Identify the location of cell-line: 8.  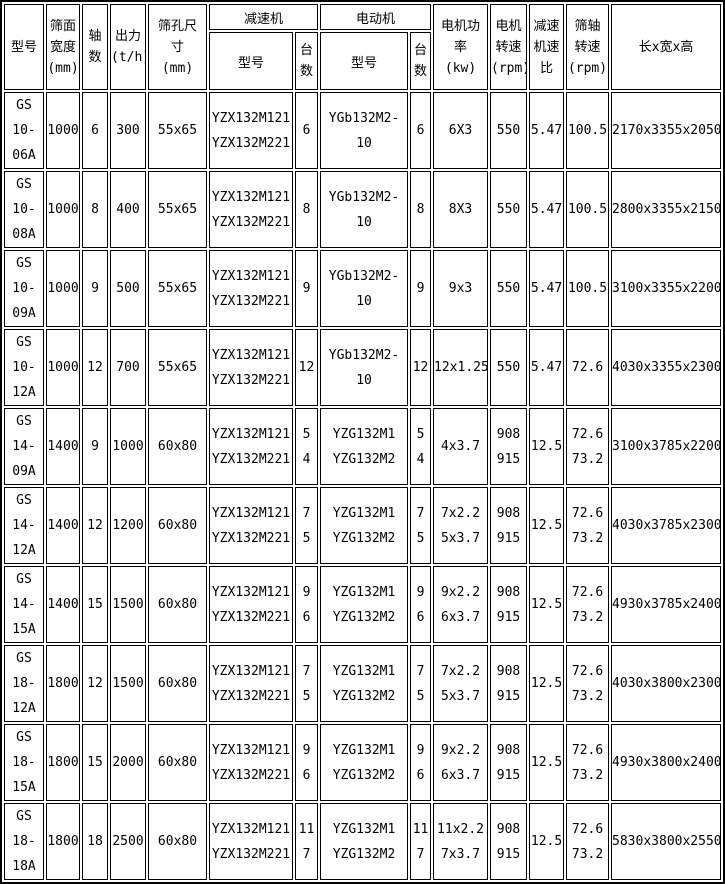
(420, 209).